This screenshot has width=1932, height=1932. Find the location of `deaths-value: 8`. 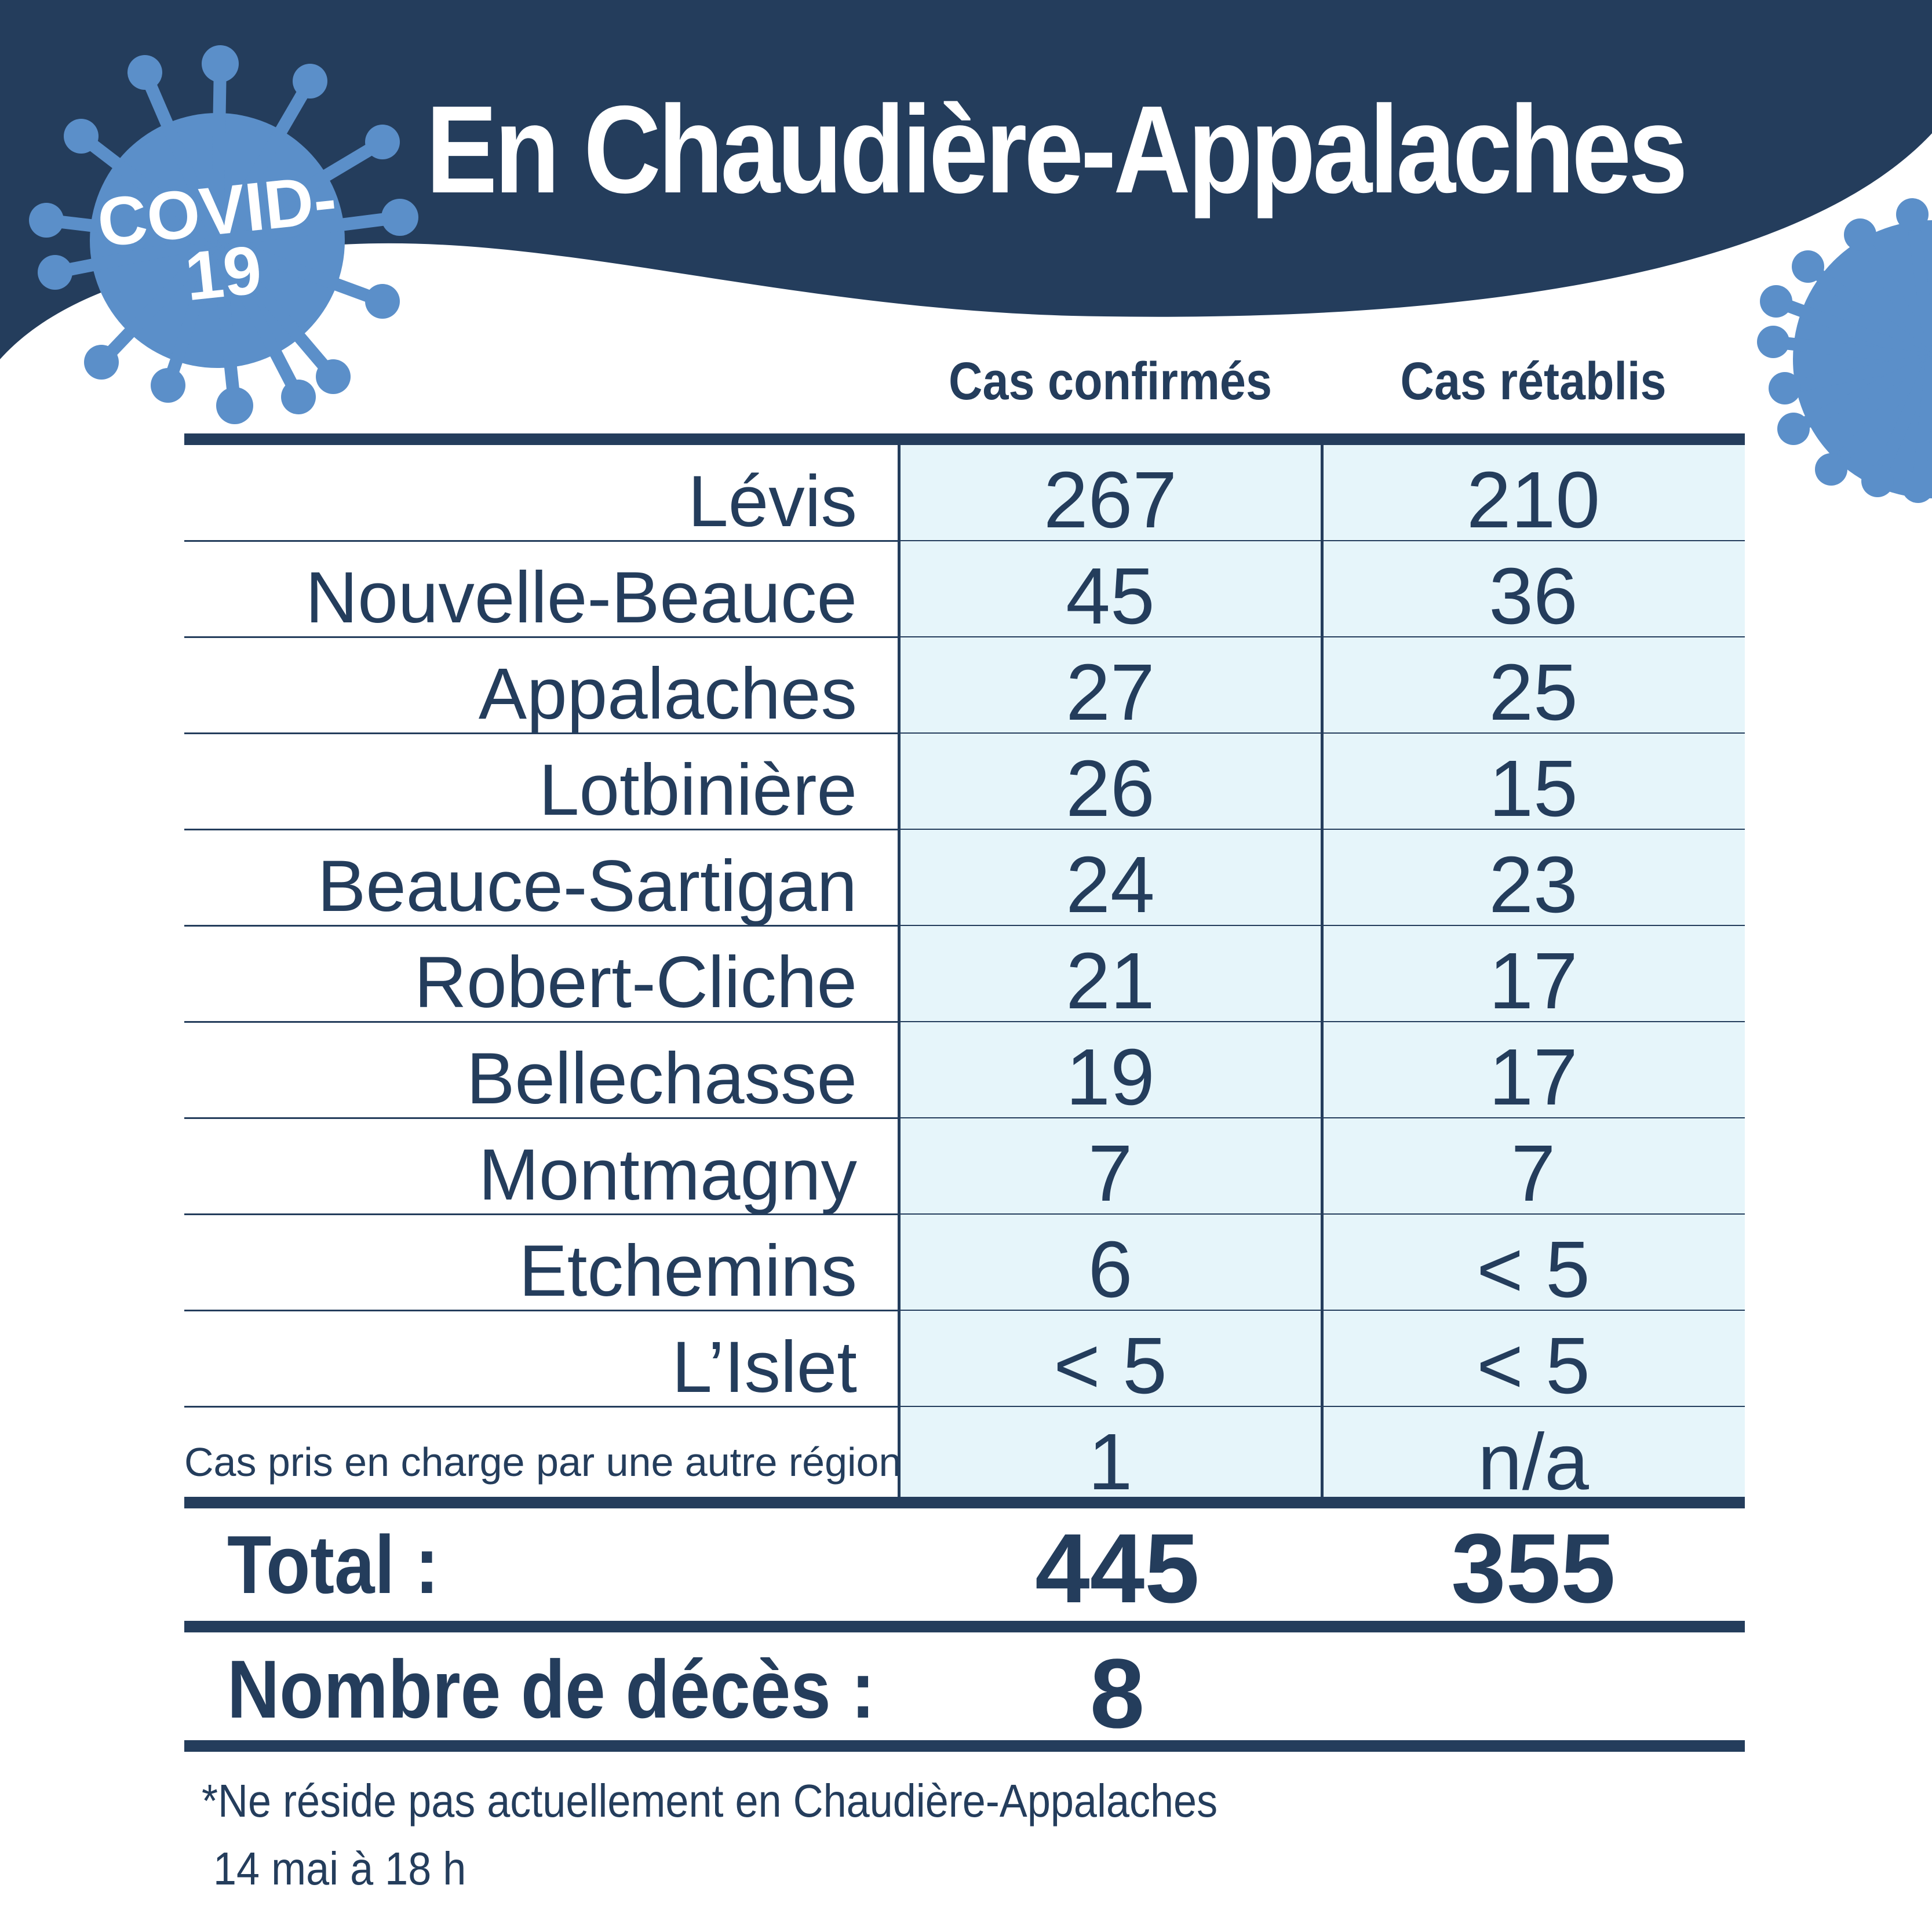

deaths-value: 8 is located at coordinates (1117, 1694).